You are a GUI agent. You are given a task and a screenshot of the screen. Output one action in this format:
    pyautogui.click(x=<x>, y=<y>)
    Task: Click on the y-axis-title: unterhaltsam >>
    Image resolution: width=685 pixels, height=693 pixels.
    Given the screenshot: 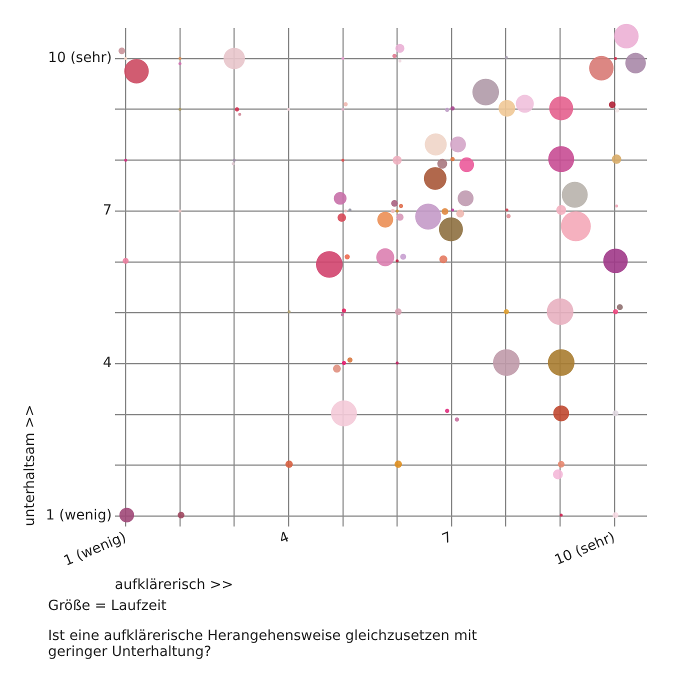 What is the action you would take?
    pyautogui.click(x=30, y=465)
    